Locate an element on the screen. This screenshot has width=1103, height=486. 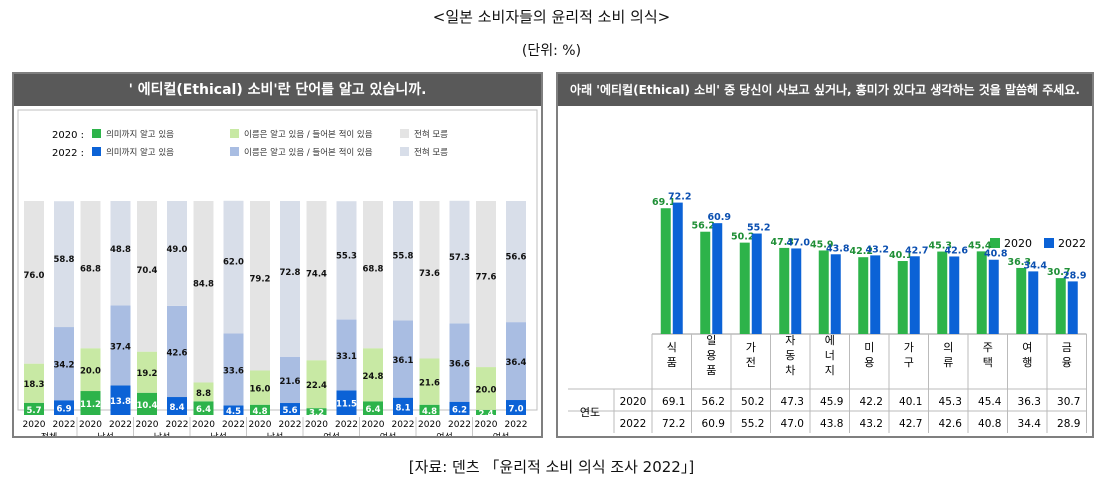
bar-data-label: 74.4 is located at coordinates (316, 275).